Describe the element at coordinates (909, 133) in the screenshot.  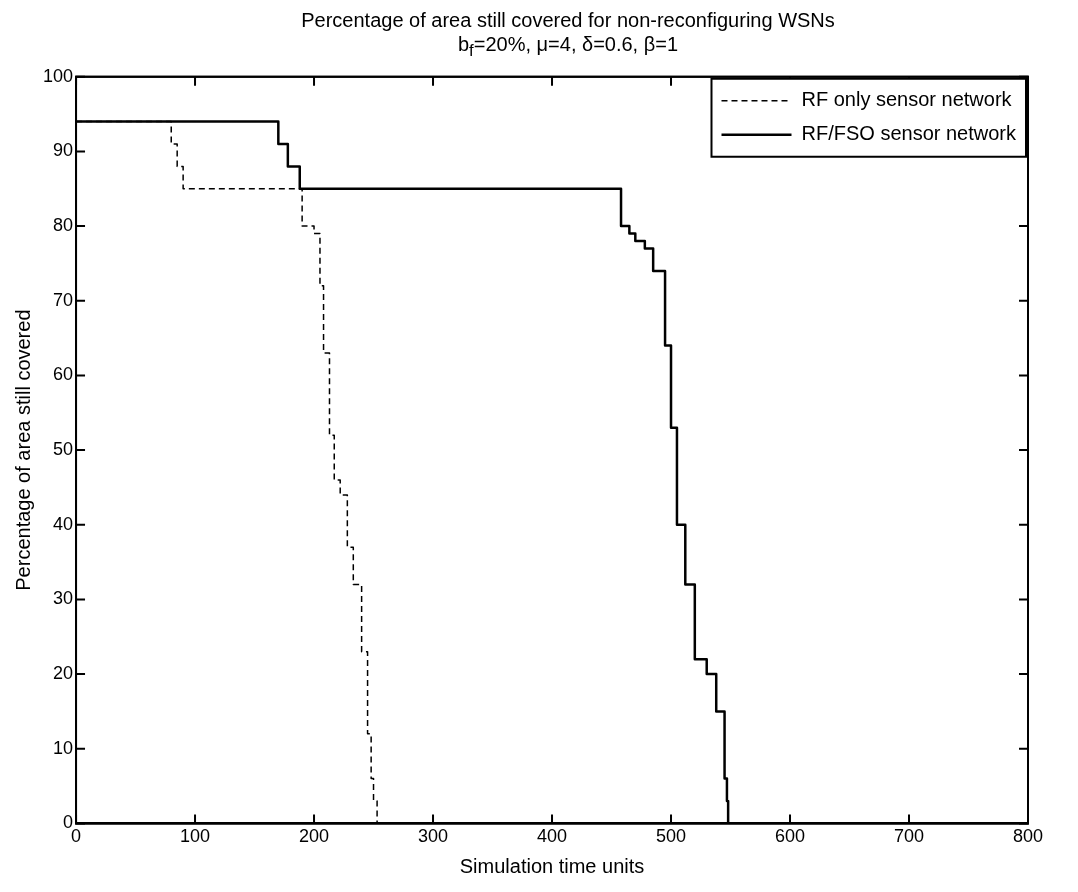
I see `legend-label: RF/FSO sensor network` at that location.